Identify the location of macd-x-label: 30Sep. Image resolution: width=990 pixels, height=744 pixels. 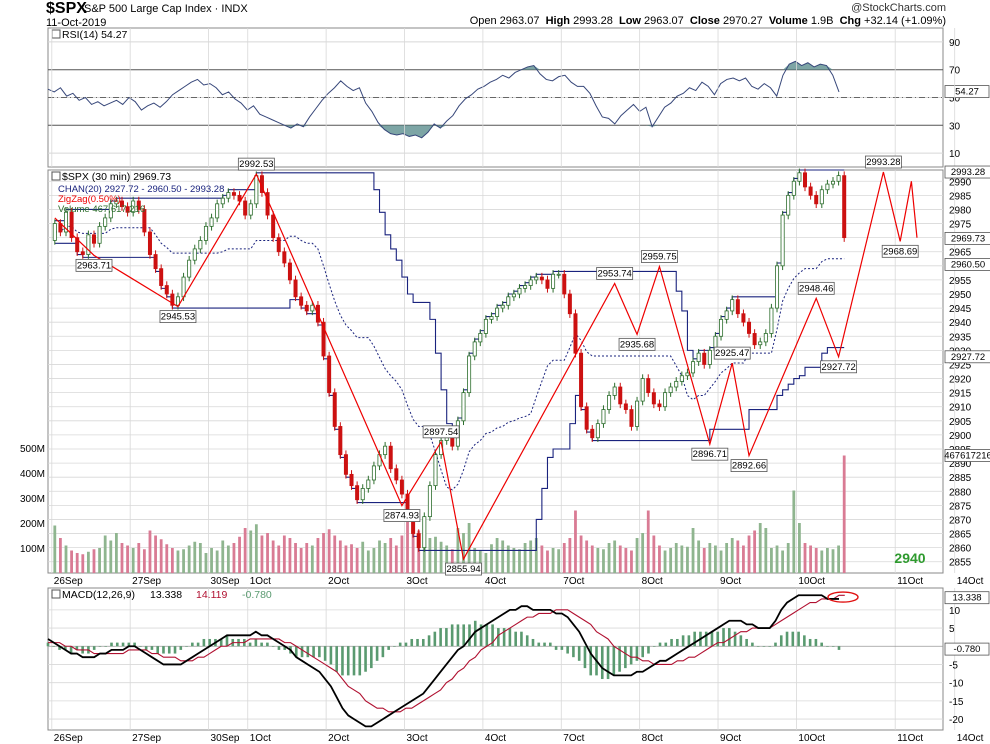
(225, 738).